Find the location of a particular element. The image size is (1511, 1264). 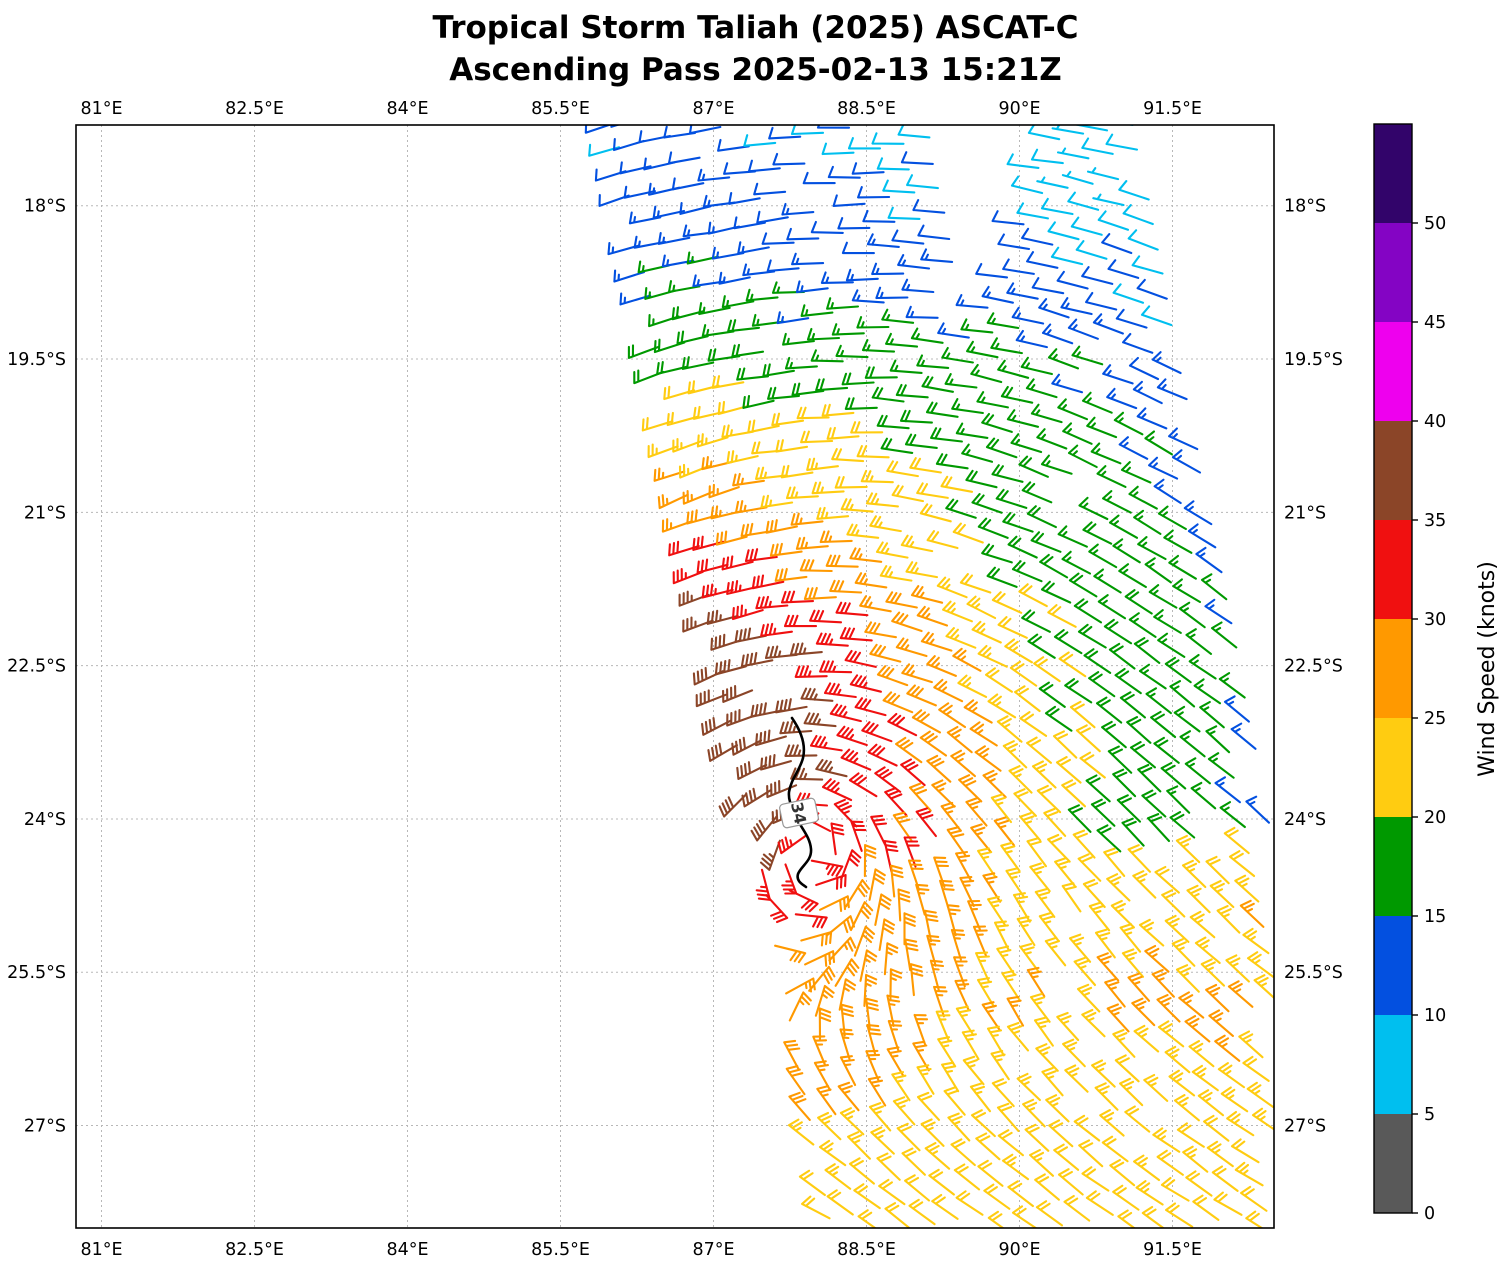

x-tick-label-top: 81°E is located at coordinates (101, 109).